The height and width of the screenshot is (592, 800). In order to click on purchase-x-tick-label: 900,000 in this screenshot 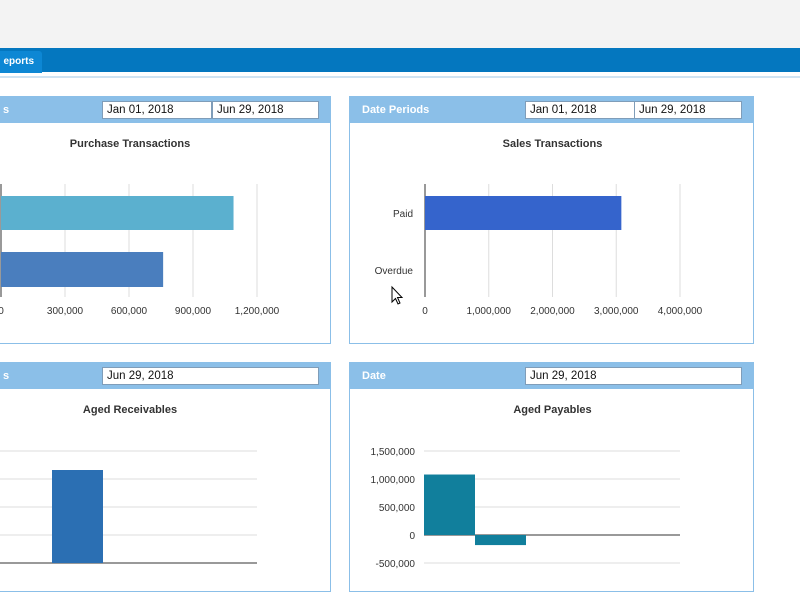, I will do `click(193, 311)`.